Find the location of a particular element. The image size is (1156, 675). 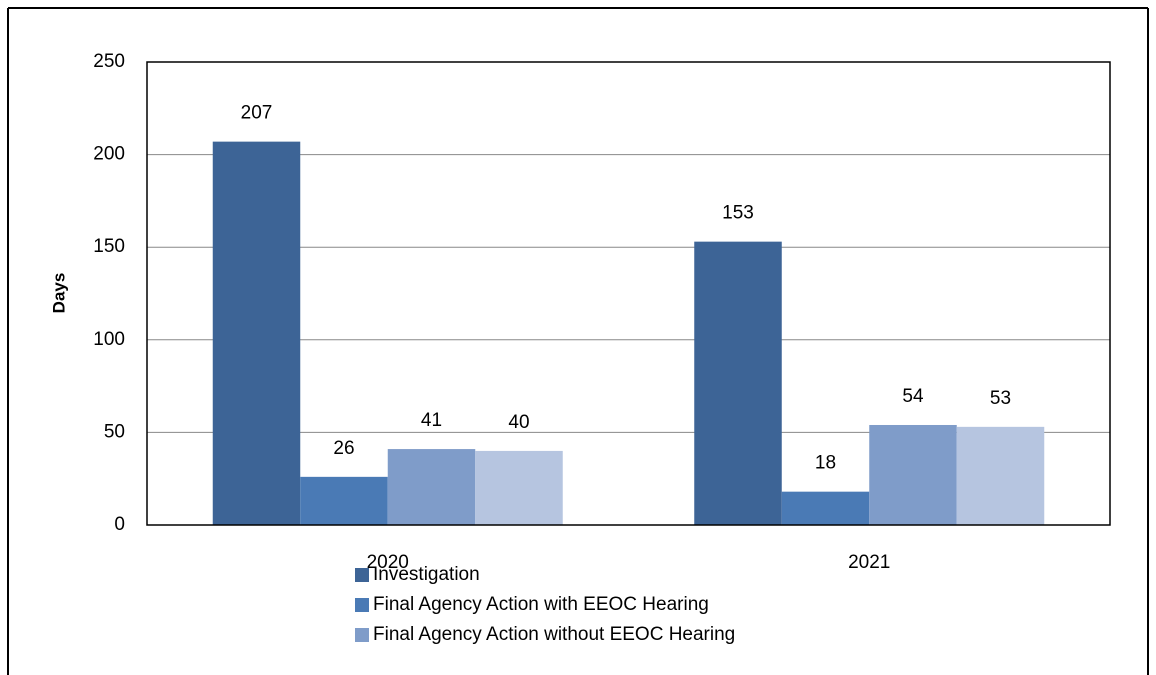

legend-label: Final Agency Action without EEOC Hearing is located at coordinates (554, 634).